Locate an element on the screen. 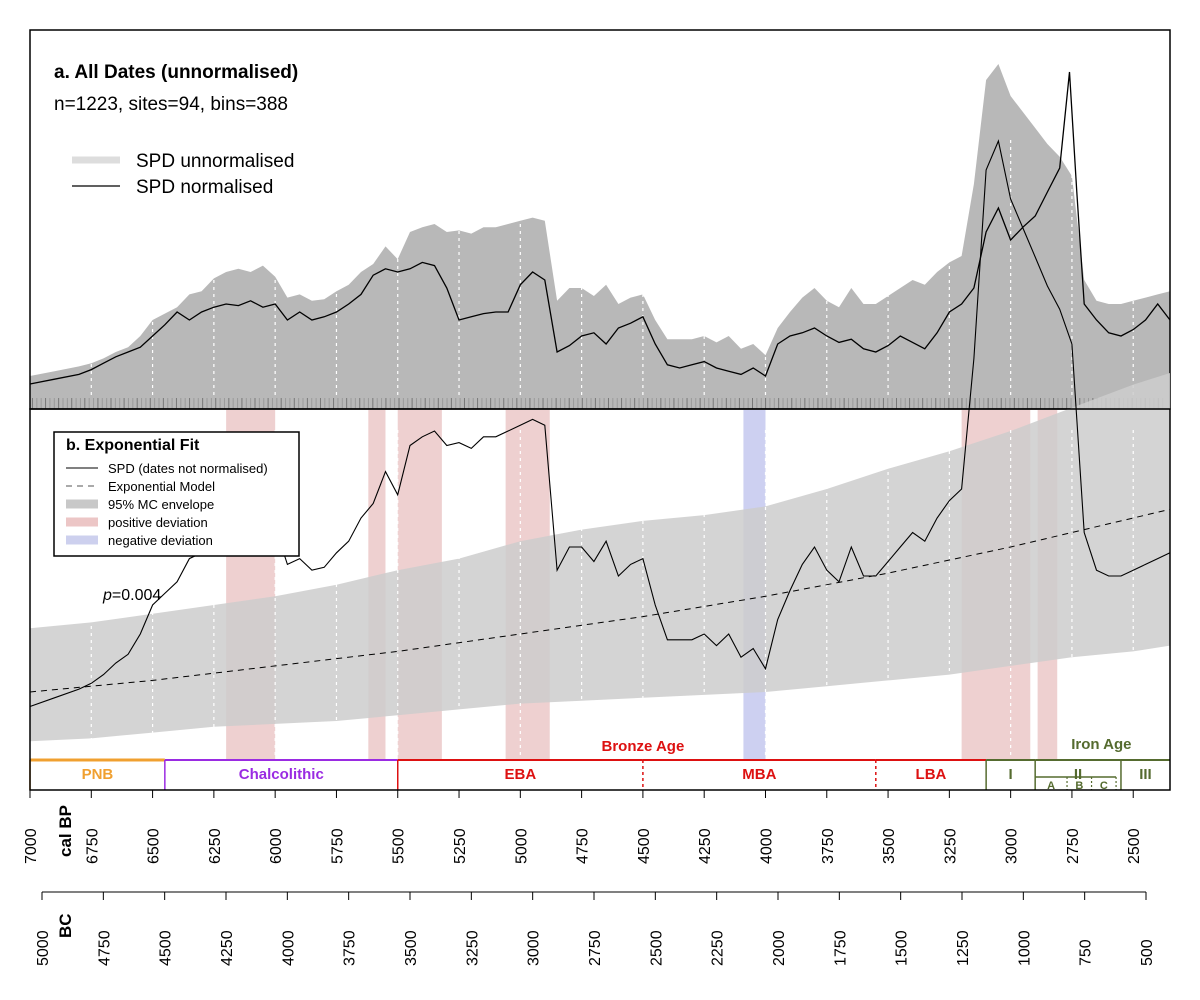 The height and width of the screenshot is (1000, 1200). p-value-number: =0.004 is located at coordinates (136, 595).